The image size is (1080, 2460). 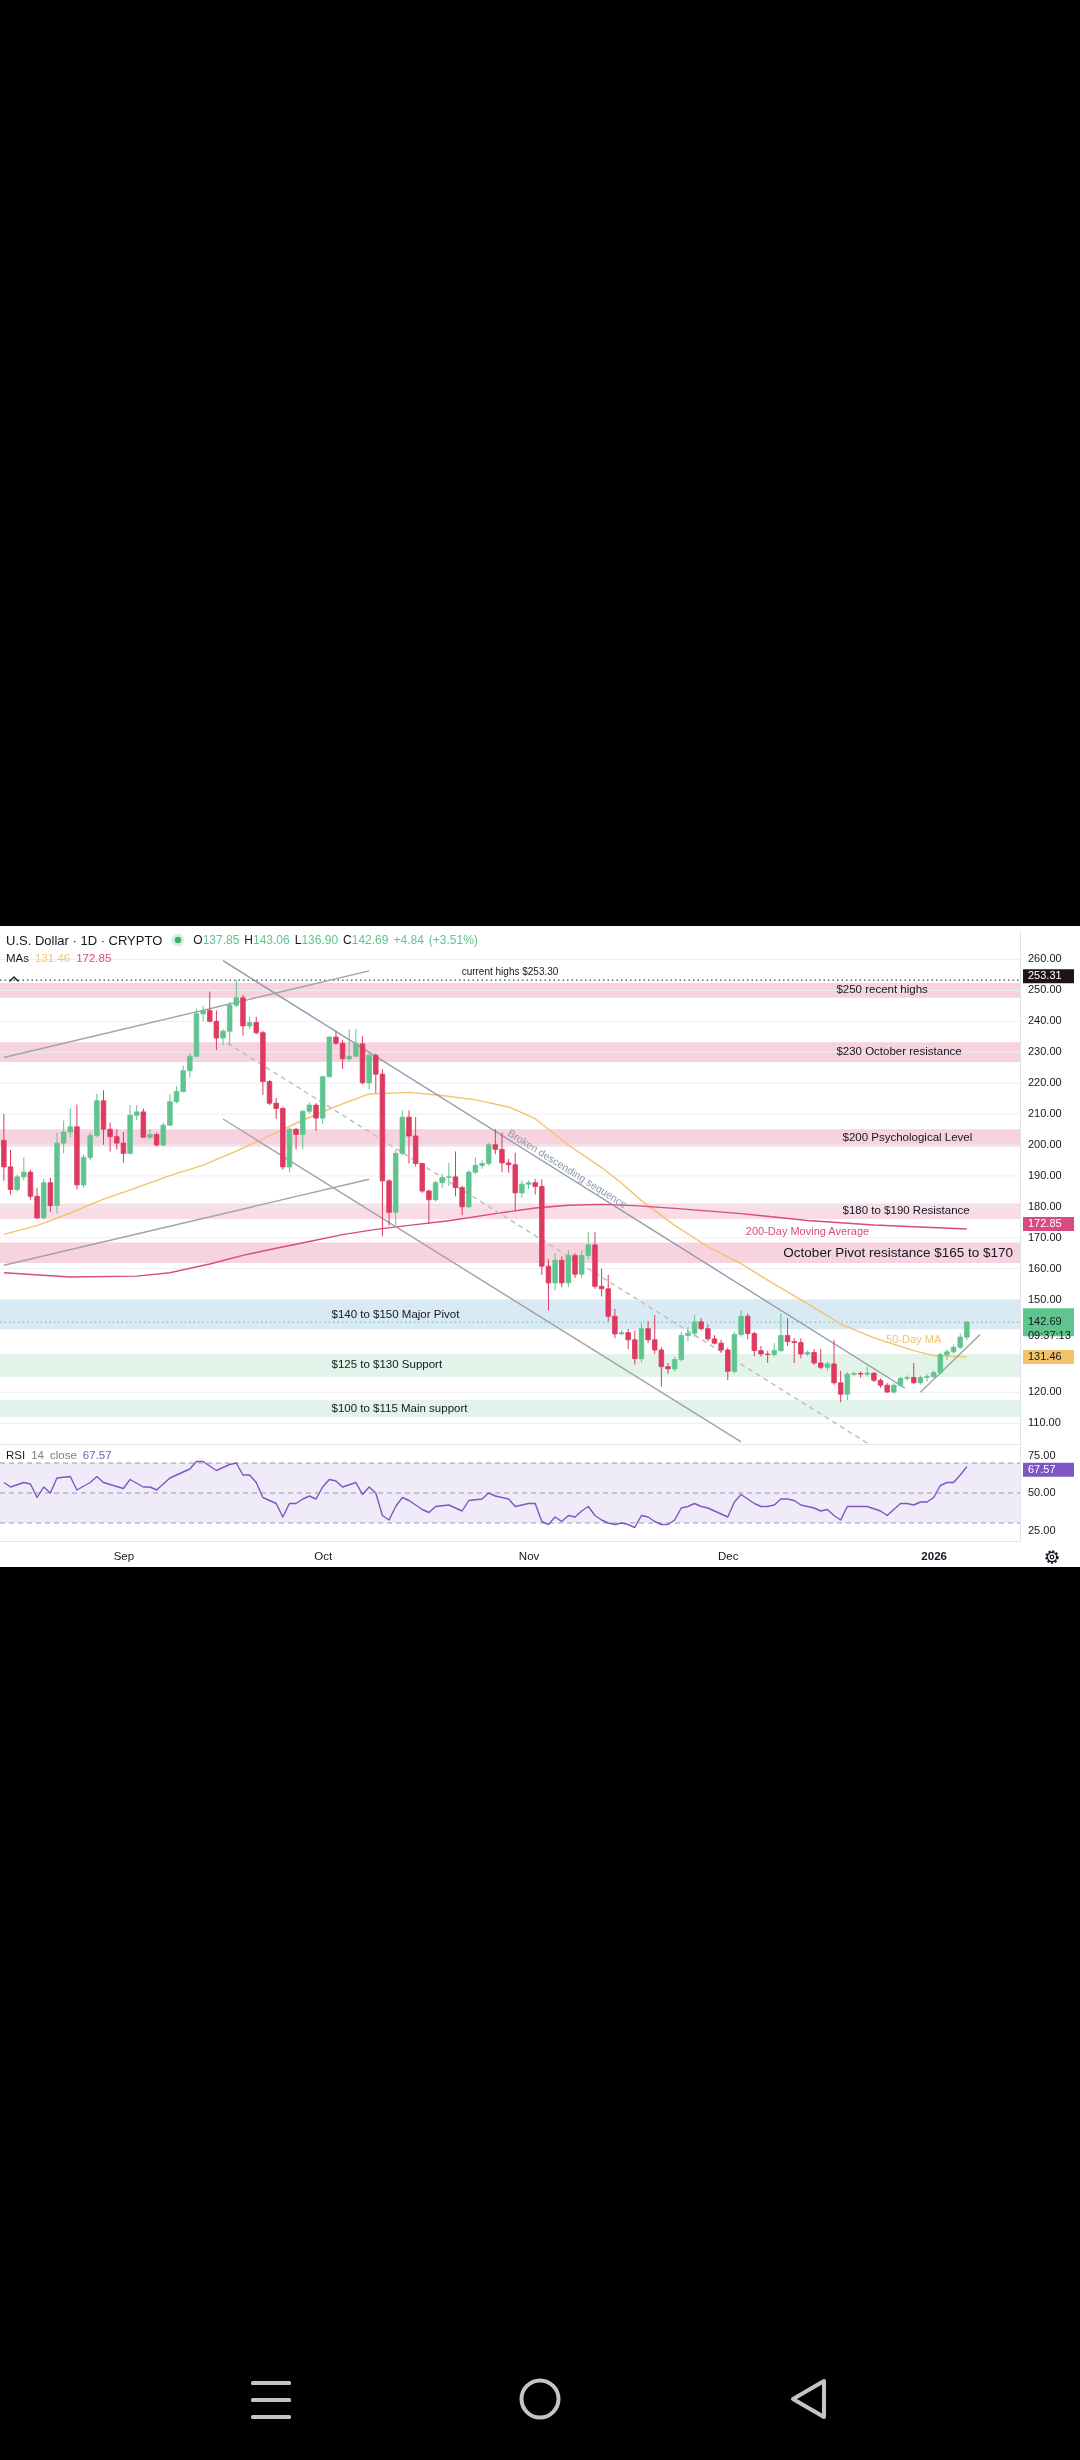 What do you see at coordinates (934, 1555) in the screenshot?
I see `x-tick-label: 2026` at bounding box center [934, 1555].